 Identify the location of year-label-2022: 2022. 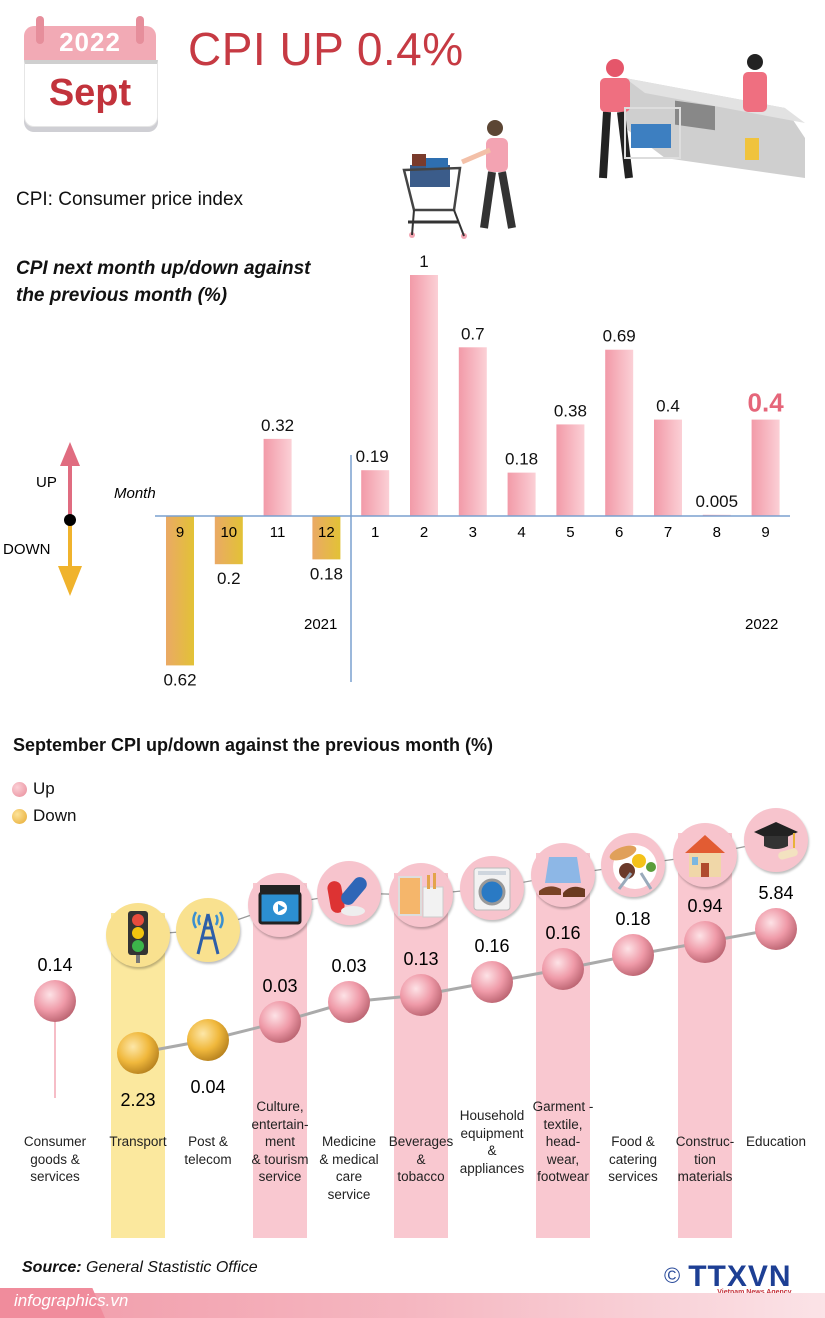
(761, 624).